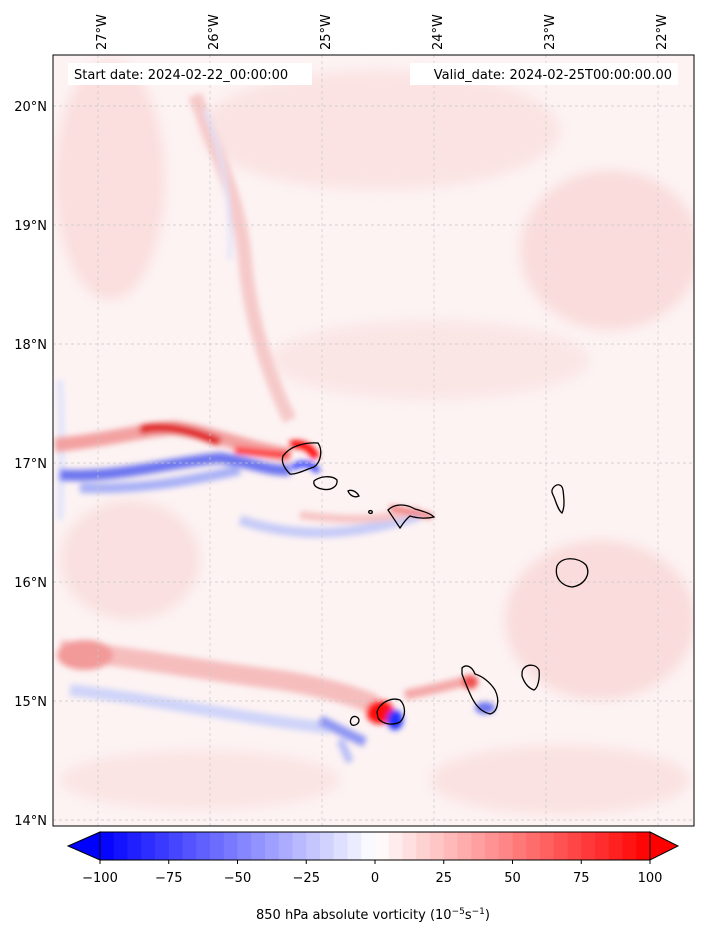  Describe the element at coordinates (478, 912) in the screenshot. I see `colorbar-label-exp2: −1` at that location.